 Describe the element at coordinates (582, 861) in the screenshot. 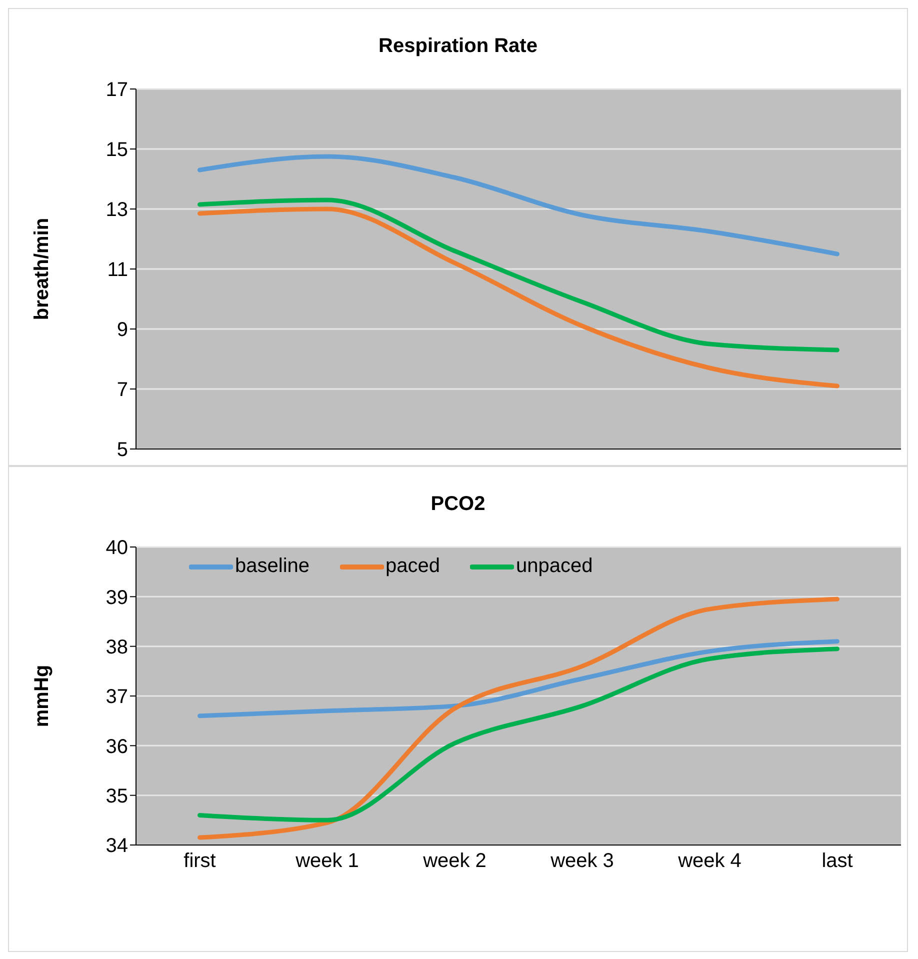

I see `x-tick-label: week 3` at that location.